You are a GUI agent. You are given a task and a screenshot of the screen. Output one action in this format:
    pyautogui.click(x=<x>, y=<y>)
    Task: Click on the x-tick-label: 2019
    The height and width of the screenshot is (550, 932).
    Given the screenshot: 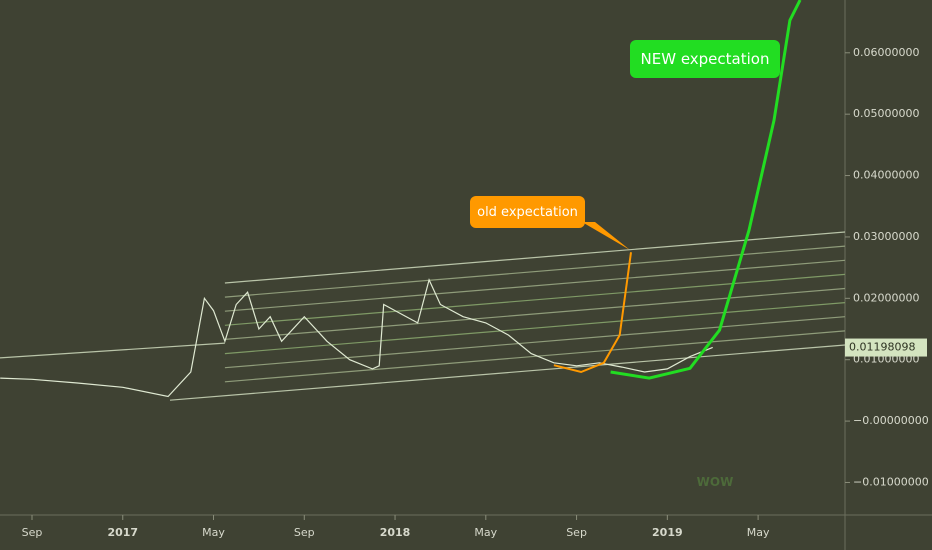 What is the action you would take?
    pyautogui.click(x=667, y=532)
    